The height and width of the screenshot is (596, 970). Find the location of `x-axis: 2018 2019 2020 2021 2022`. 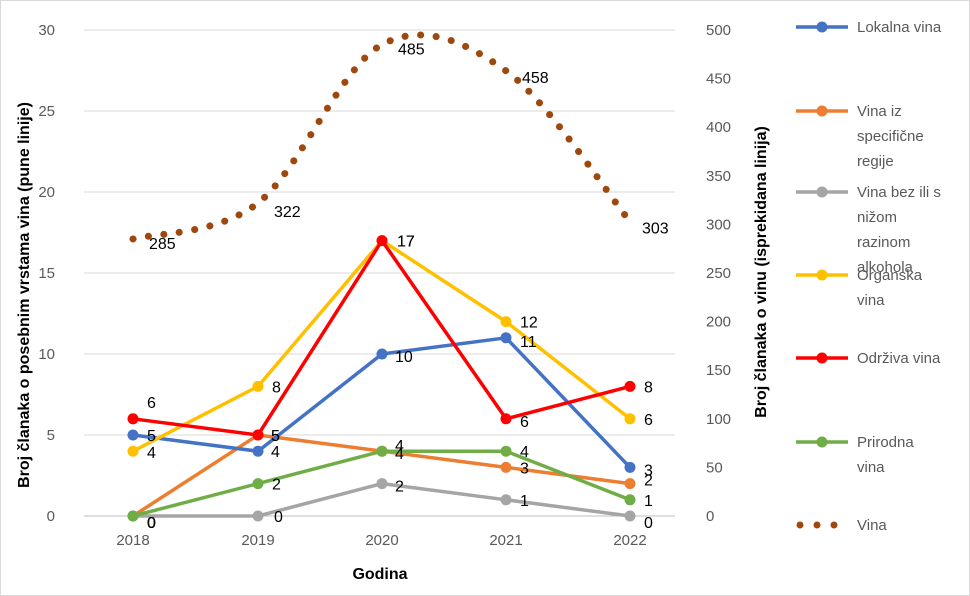

x-axis: 2018 2019 2020 2021 2022 is located at coordinates (379, 532).